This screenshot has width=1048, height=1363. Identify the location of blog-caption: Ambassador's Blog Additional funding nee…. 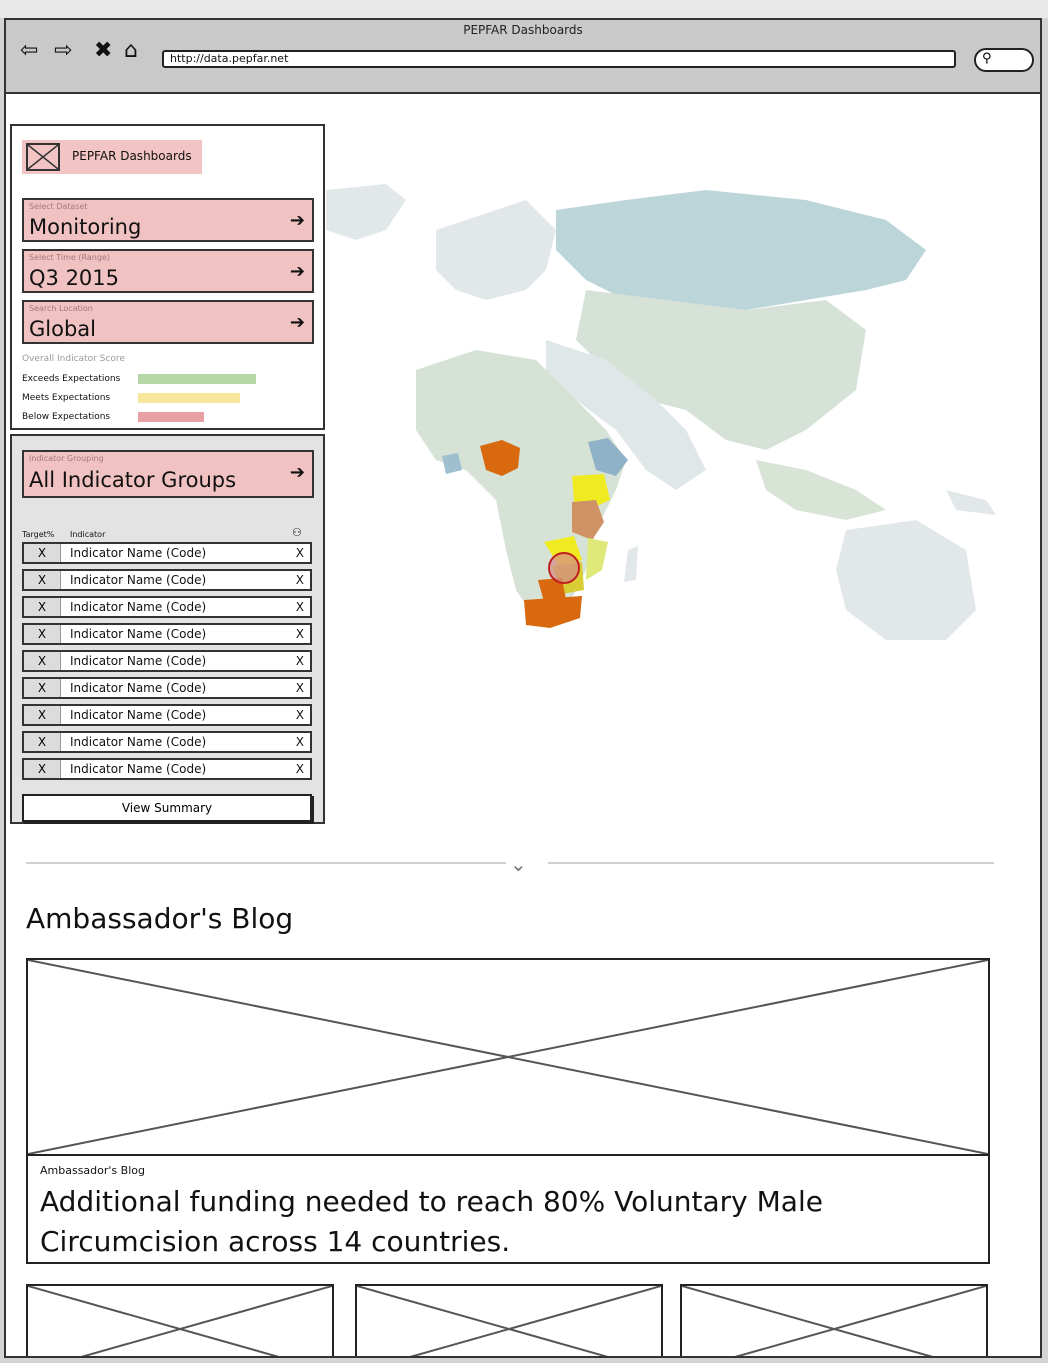
(508, 1208).